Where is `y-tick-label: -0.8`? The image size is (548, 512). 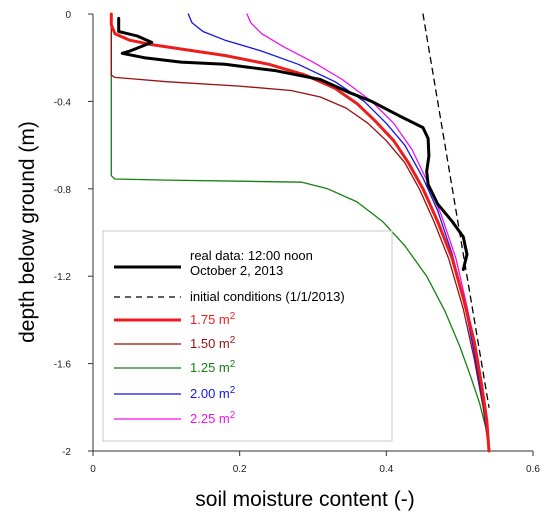 y-tick-label: -0.8 is located at coordinates (63, 190).